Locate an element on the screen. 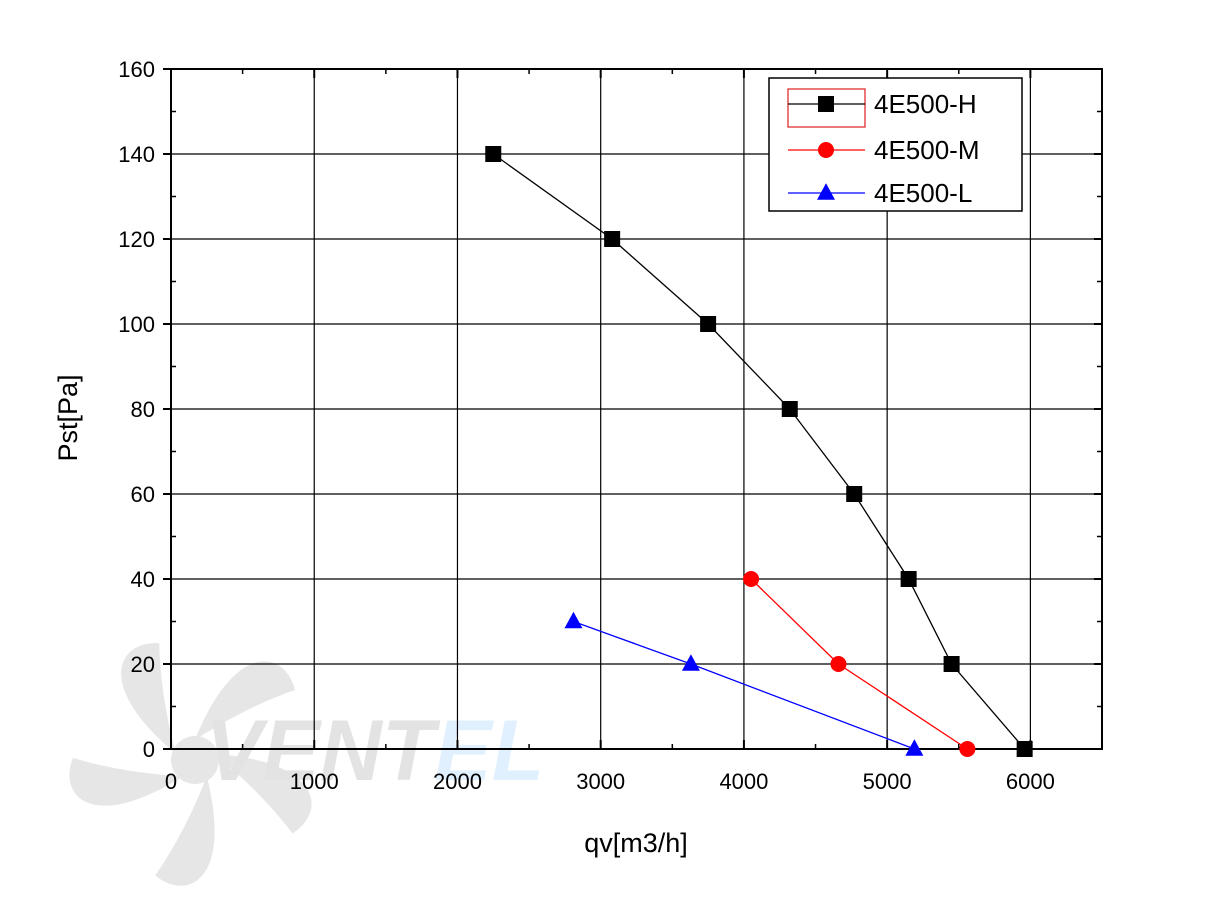 The height and width of the screenshot is (911, 1208). legend-highlight-box is located at coordinates (826, 108).